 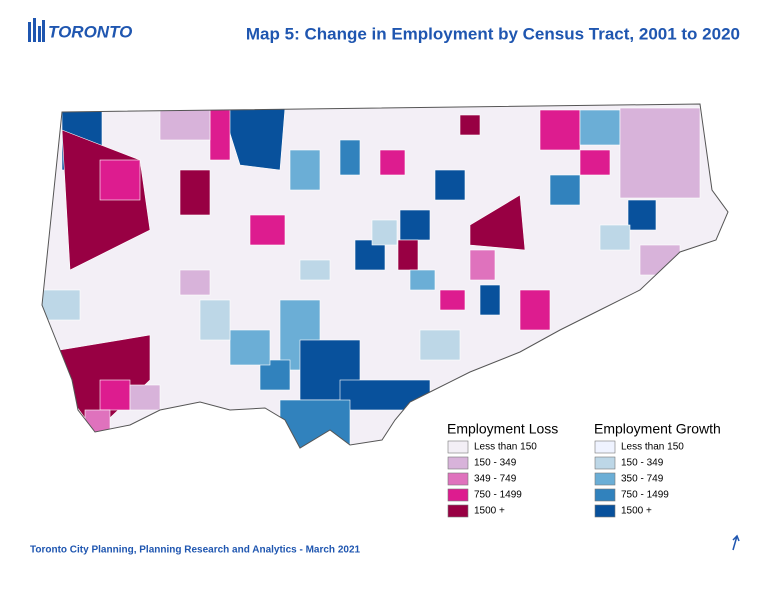 I want to click on legend-label: 350 - 749, so click(x=642, y=479).